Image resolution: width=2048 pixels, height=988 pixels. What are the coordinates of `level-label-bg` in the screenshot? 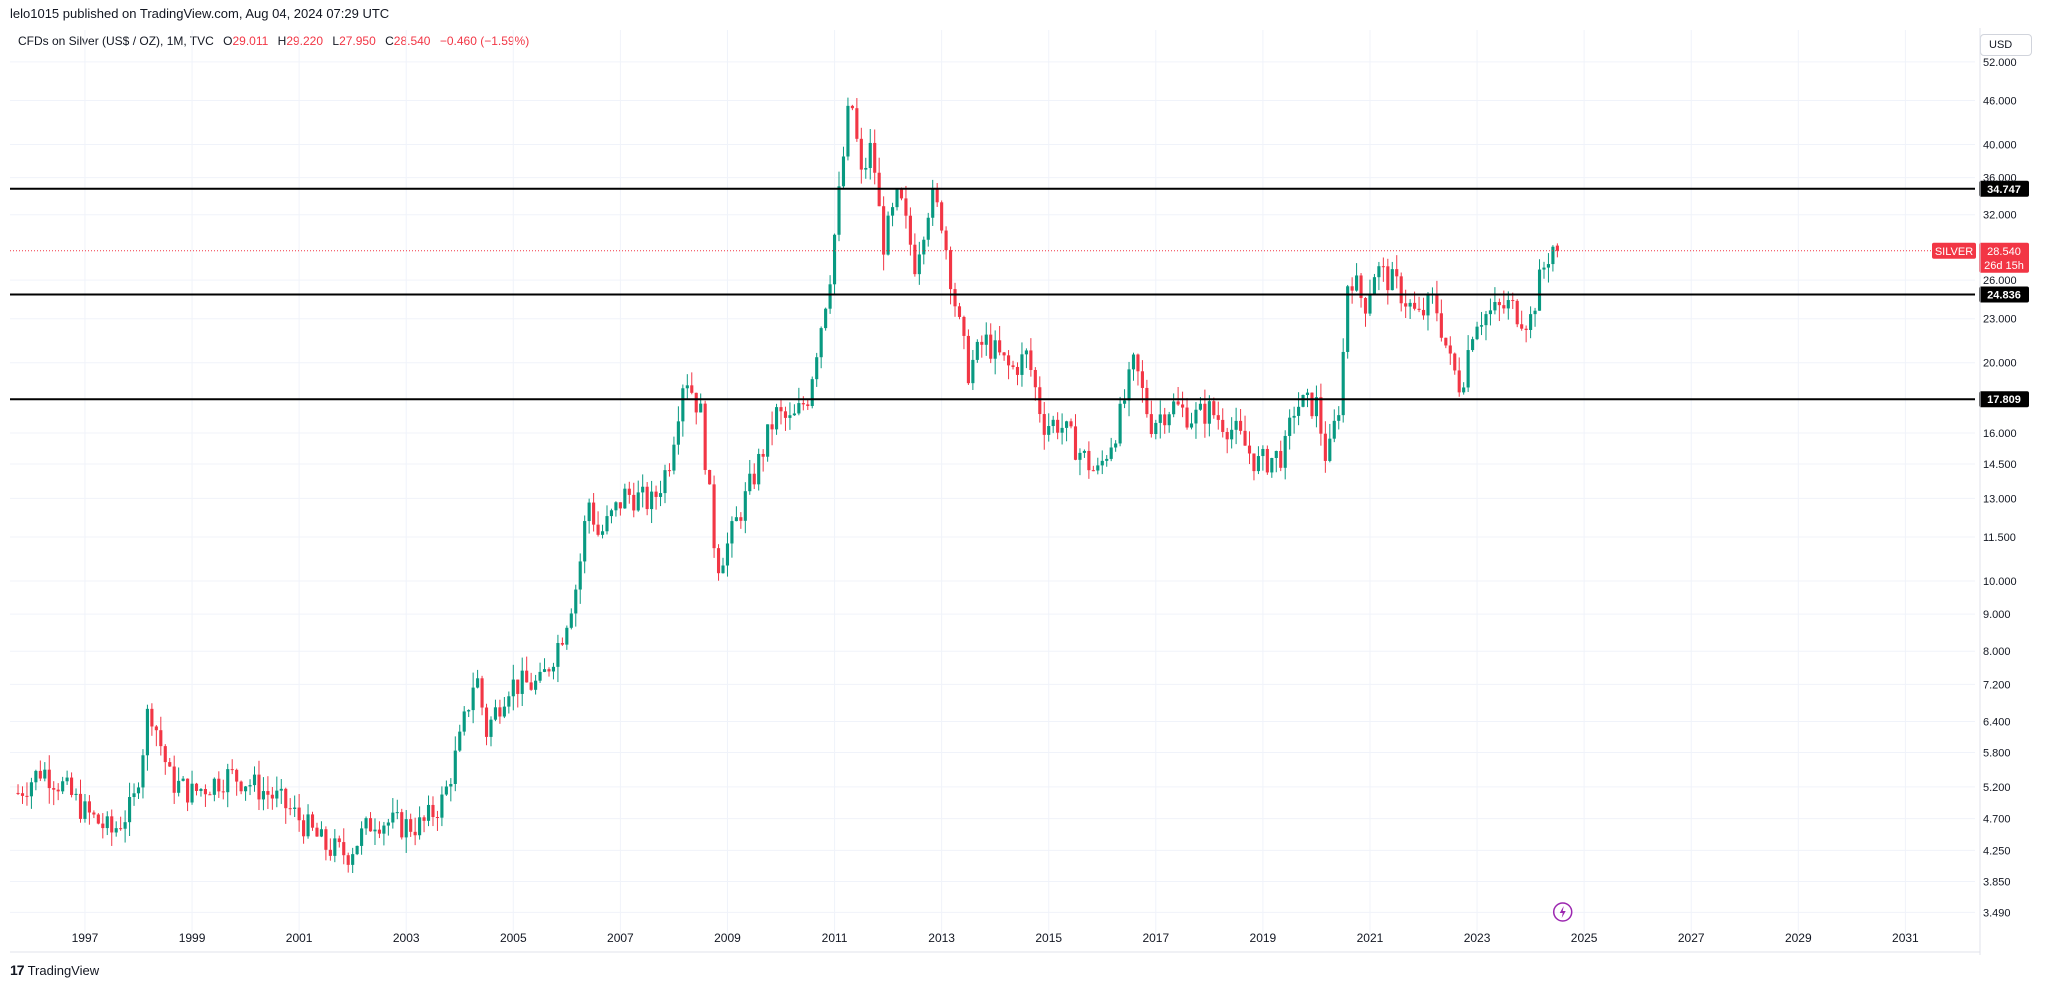 It's located at (2004, 399).